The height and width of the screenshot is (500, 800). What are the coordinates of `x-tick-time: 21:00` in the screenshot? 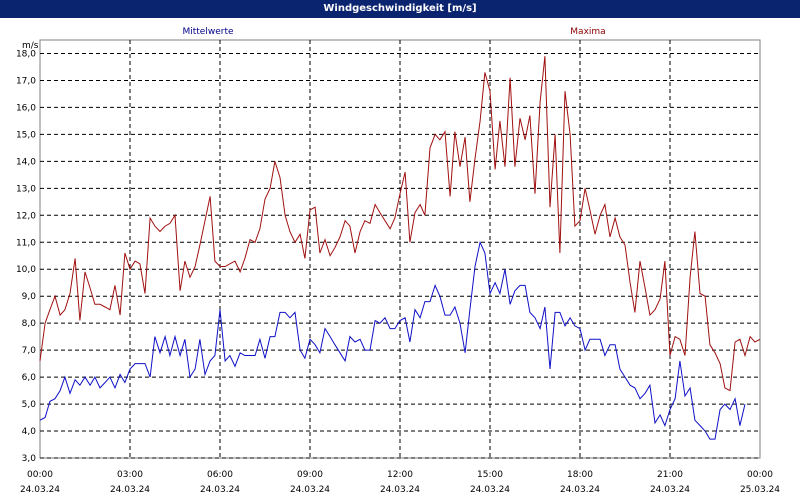 It's located at (670, 475).